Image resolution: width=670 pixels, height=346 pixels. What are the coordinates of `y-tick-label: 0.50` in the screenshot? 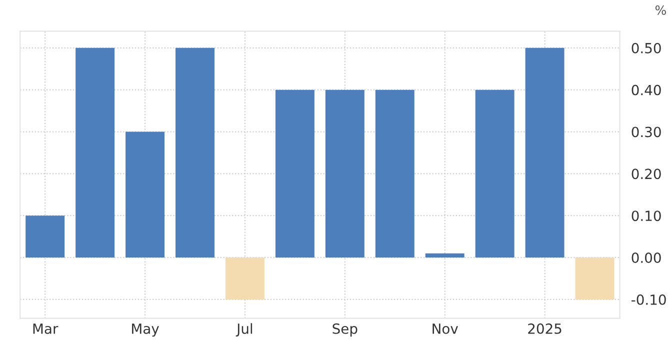 It's located at (646, 48).